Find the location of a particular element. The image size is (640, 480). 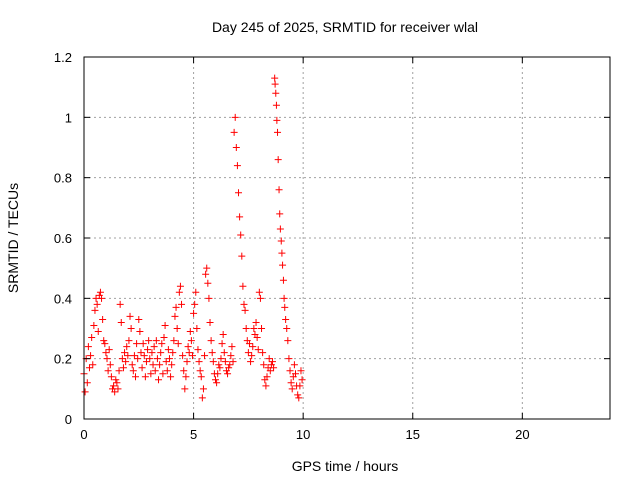

x-tick-label: 10 is located at coordinates (303, 434).